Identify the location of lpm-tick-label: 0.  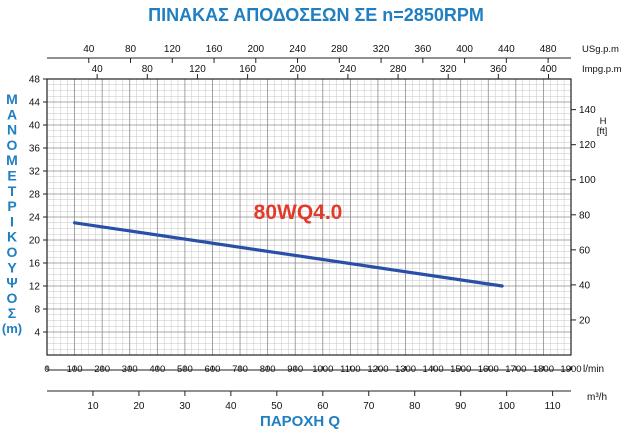
(46, 369).